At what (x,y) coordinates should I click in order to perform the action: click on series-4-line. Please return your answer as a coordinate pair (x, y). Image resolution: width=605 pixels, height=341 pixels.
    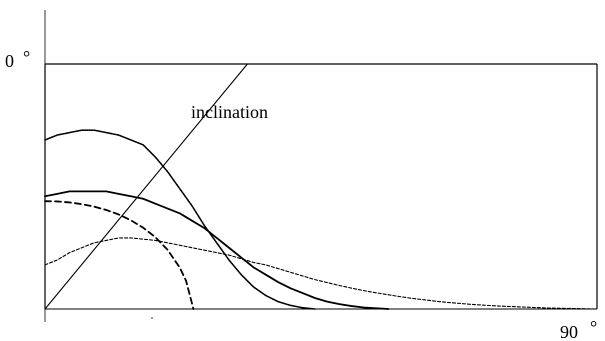
    Looking at the image, I should click on (119, 255).